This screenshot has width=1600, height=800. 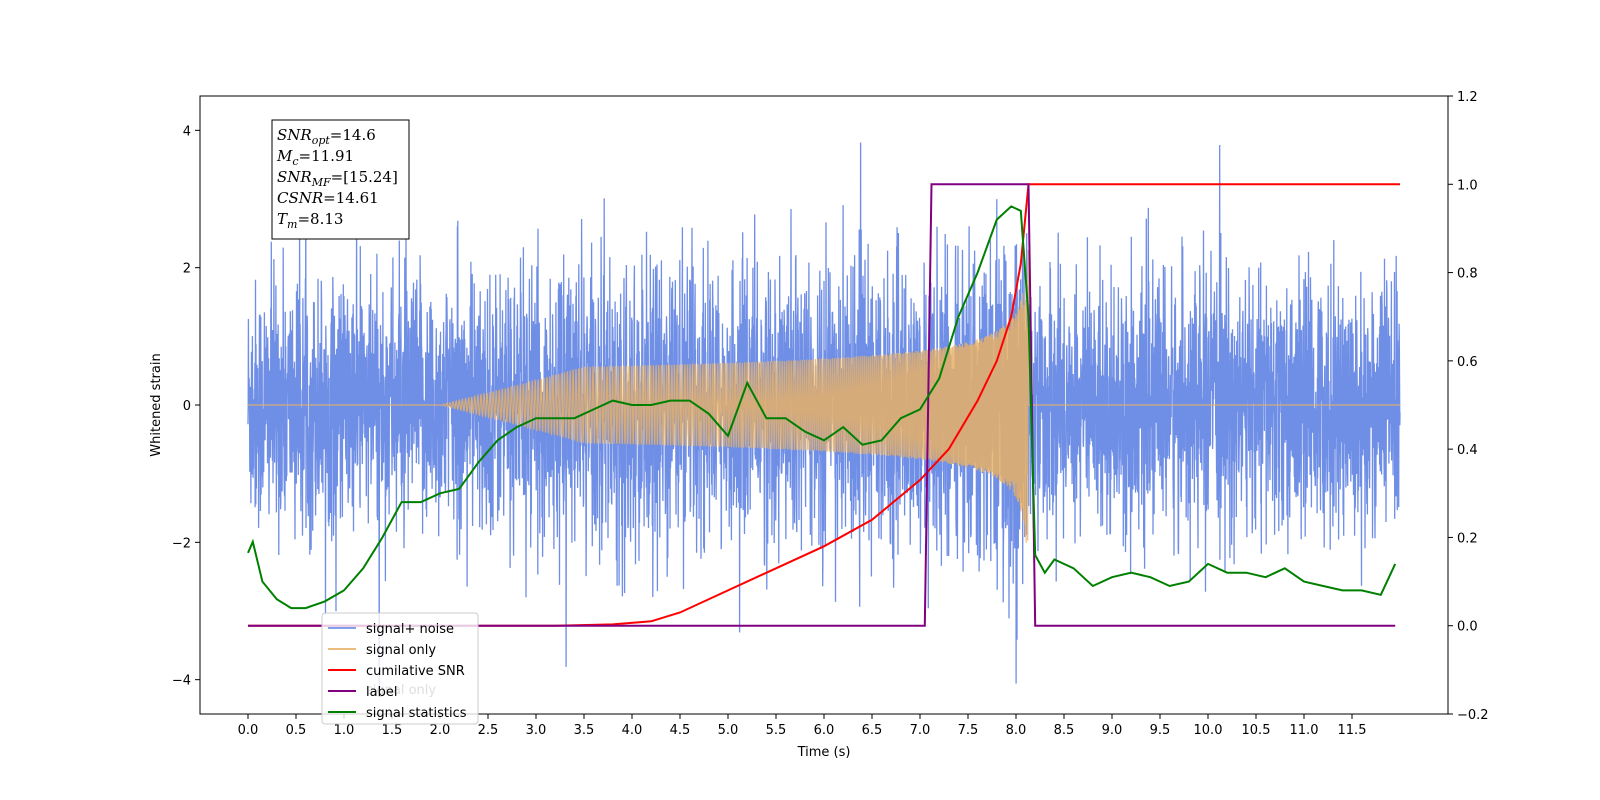 What do you see at coordinates (872, 730) in the screenshot?
I see `x-tick-label: 6.5` at bounding box center [872, 730].